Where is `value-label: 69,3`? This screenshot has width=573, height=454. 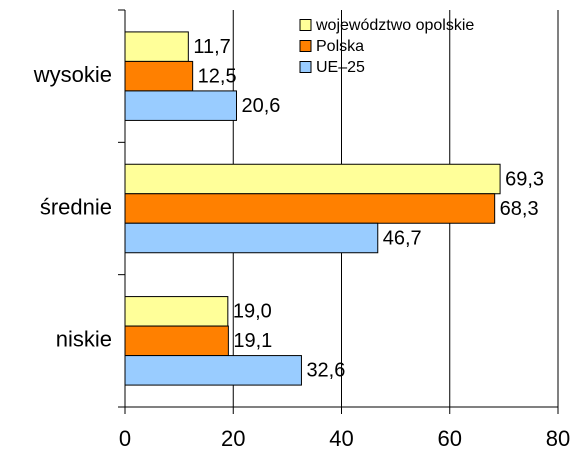 value-label: 69,3 is located at coordinates (524, 179).